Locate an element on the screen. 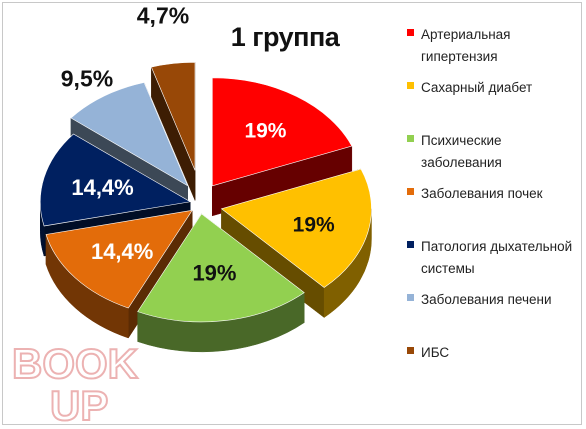 The height and width of the screenshot is (429, 586). svg-text: UP is located at coordinates (79, 403).